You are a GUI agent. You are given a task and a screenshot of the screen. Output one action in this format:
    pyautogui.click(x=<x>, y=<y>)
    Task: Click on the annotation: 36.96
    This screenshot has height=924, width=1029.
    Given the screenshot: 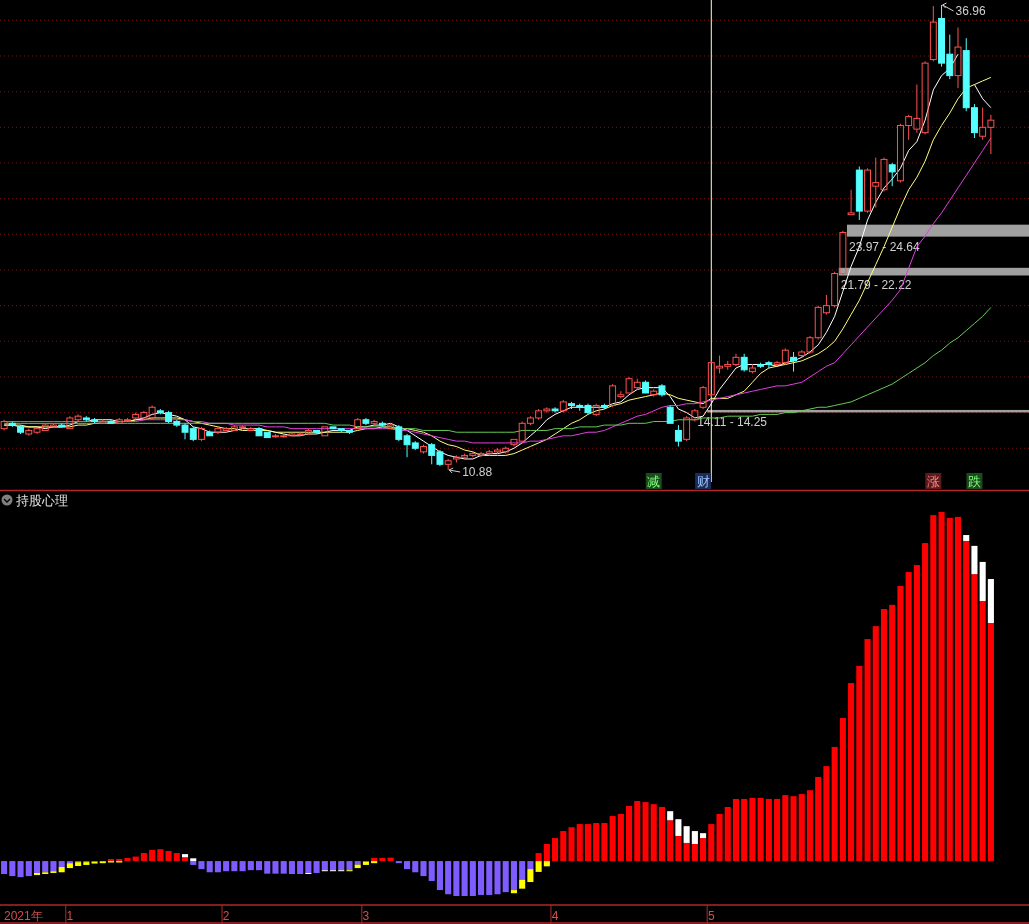 What is the action you would take?
    pyautogui.click(x=970, y=10)
    